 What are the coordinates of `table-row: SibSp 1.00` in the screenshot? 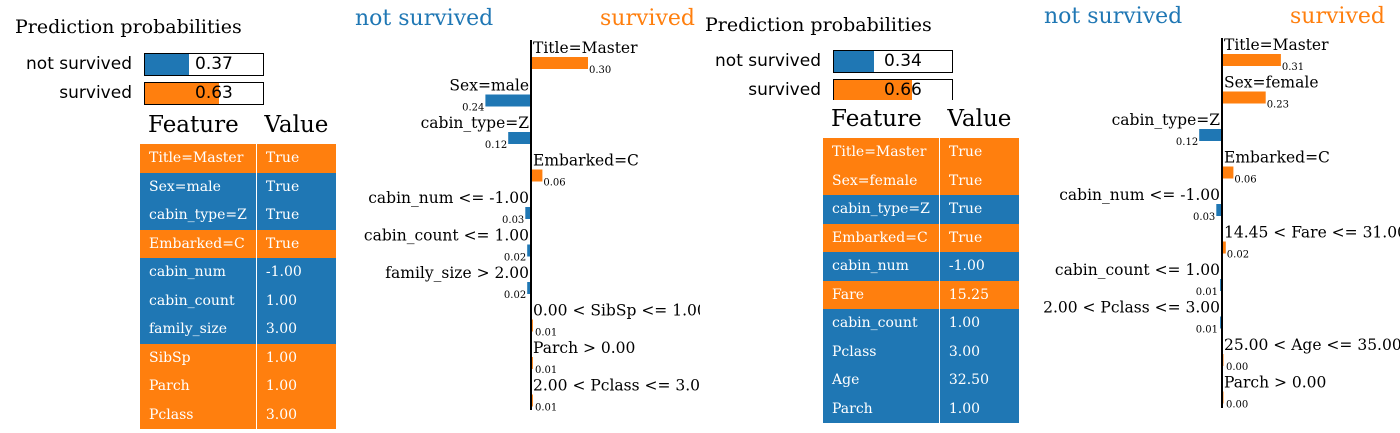 It's located at (238, 357).